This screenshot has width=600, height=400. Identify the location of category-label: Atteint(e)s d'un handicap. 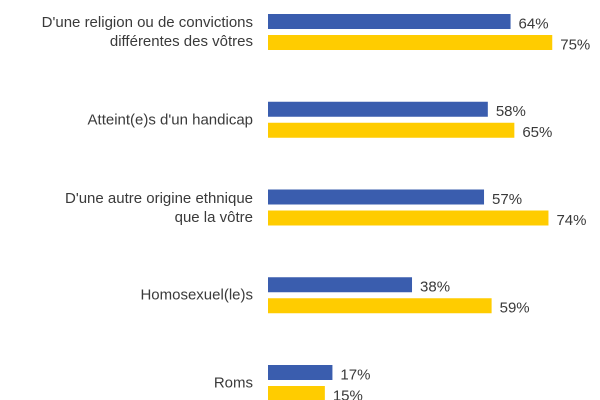
(170, 120).